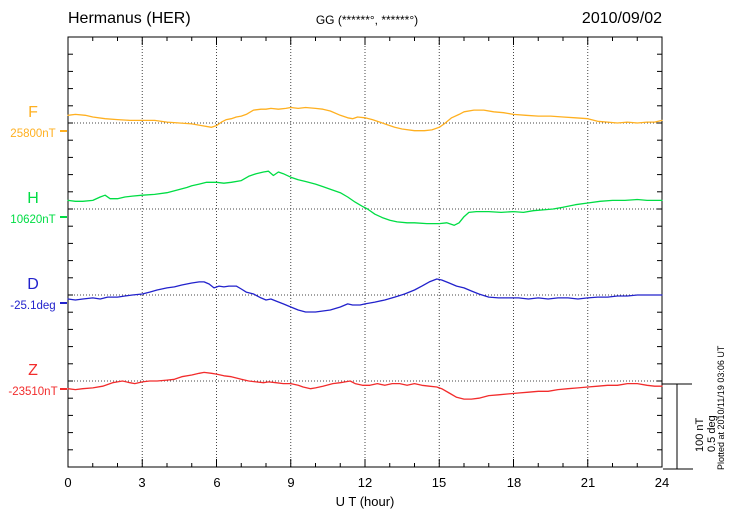 This screenshot has height=520, width=730. What do you see at coordinates (662, 482) in the screenshot?
I see `x-tick-label-24: 24` at bounding box center [662, 482].